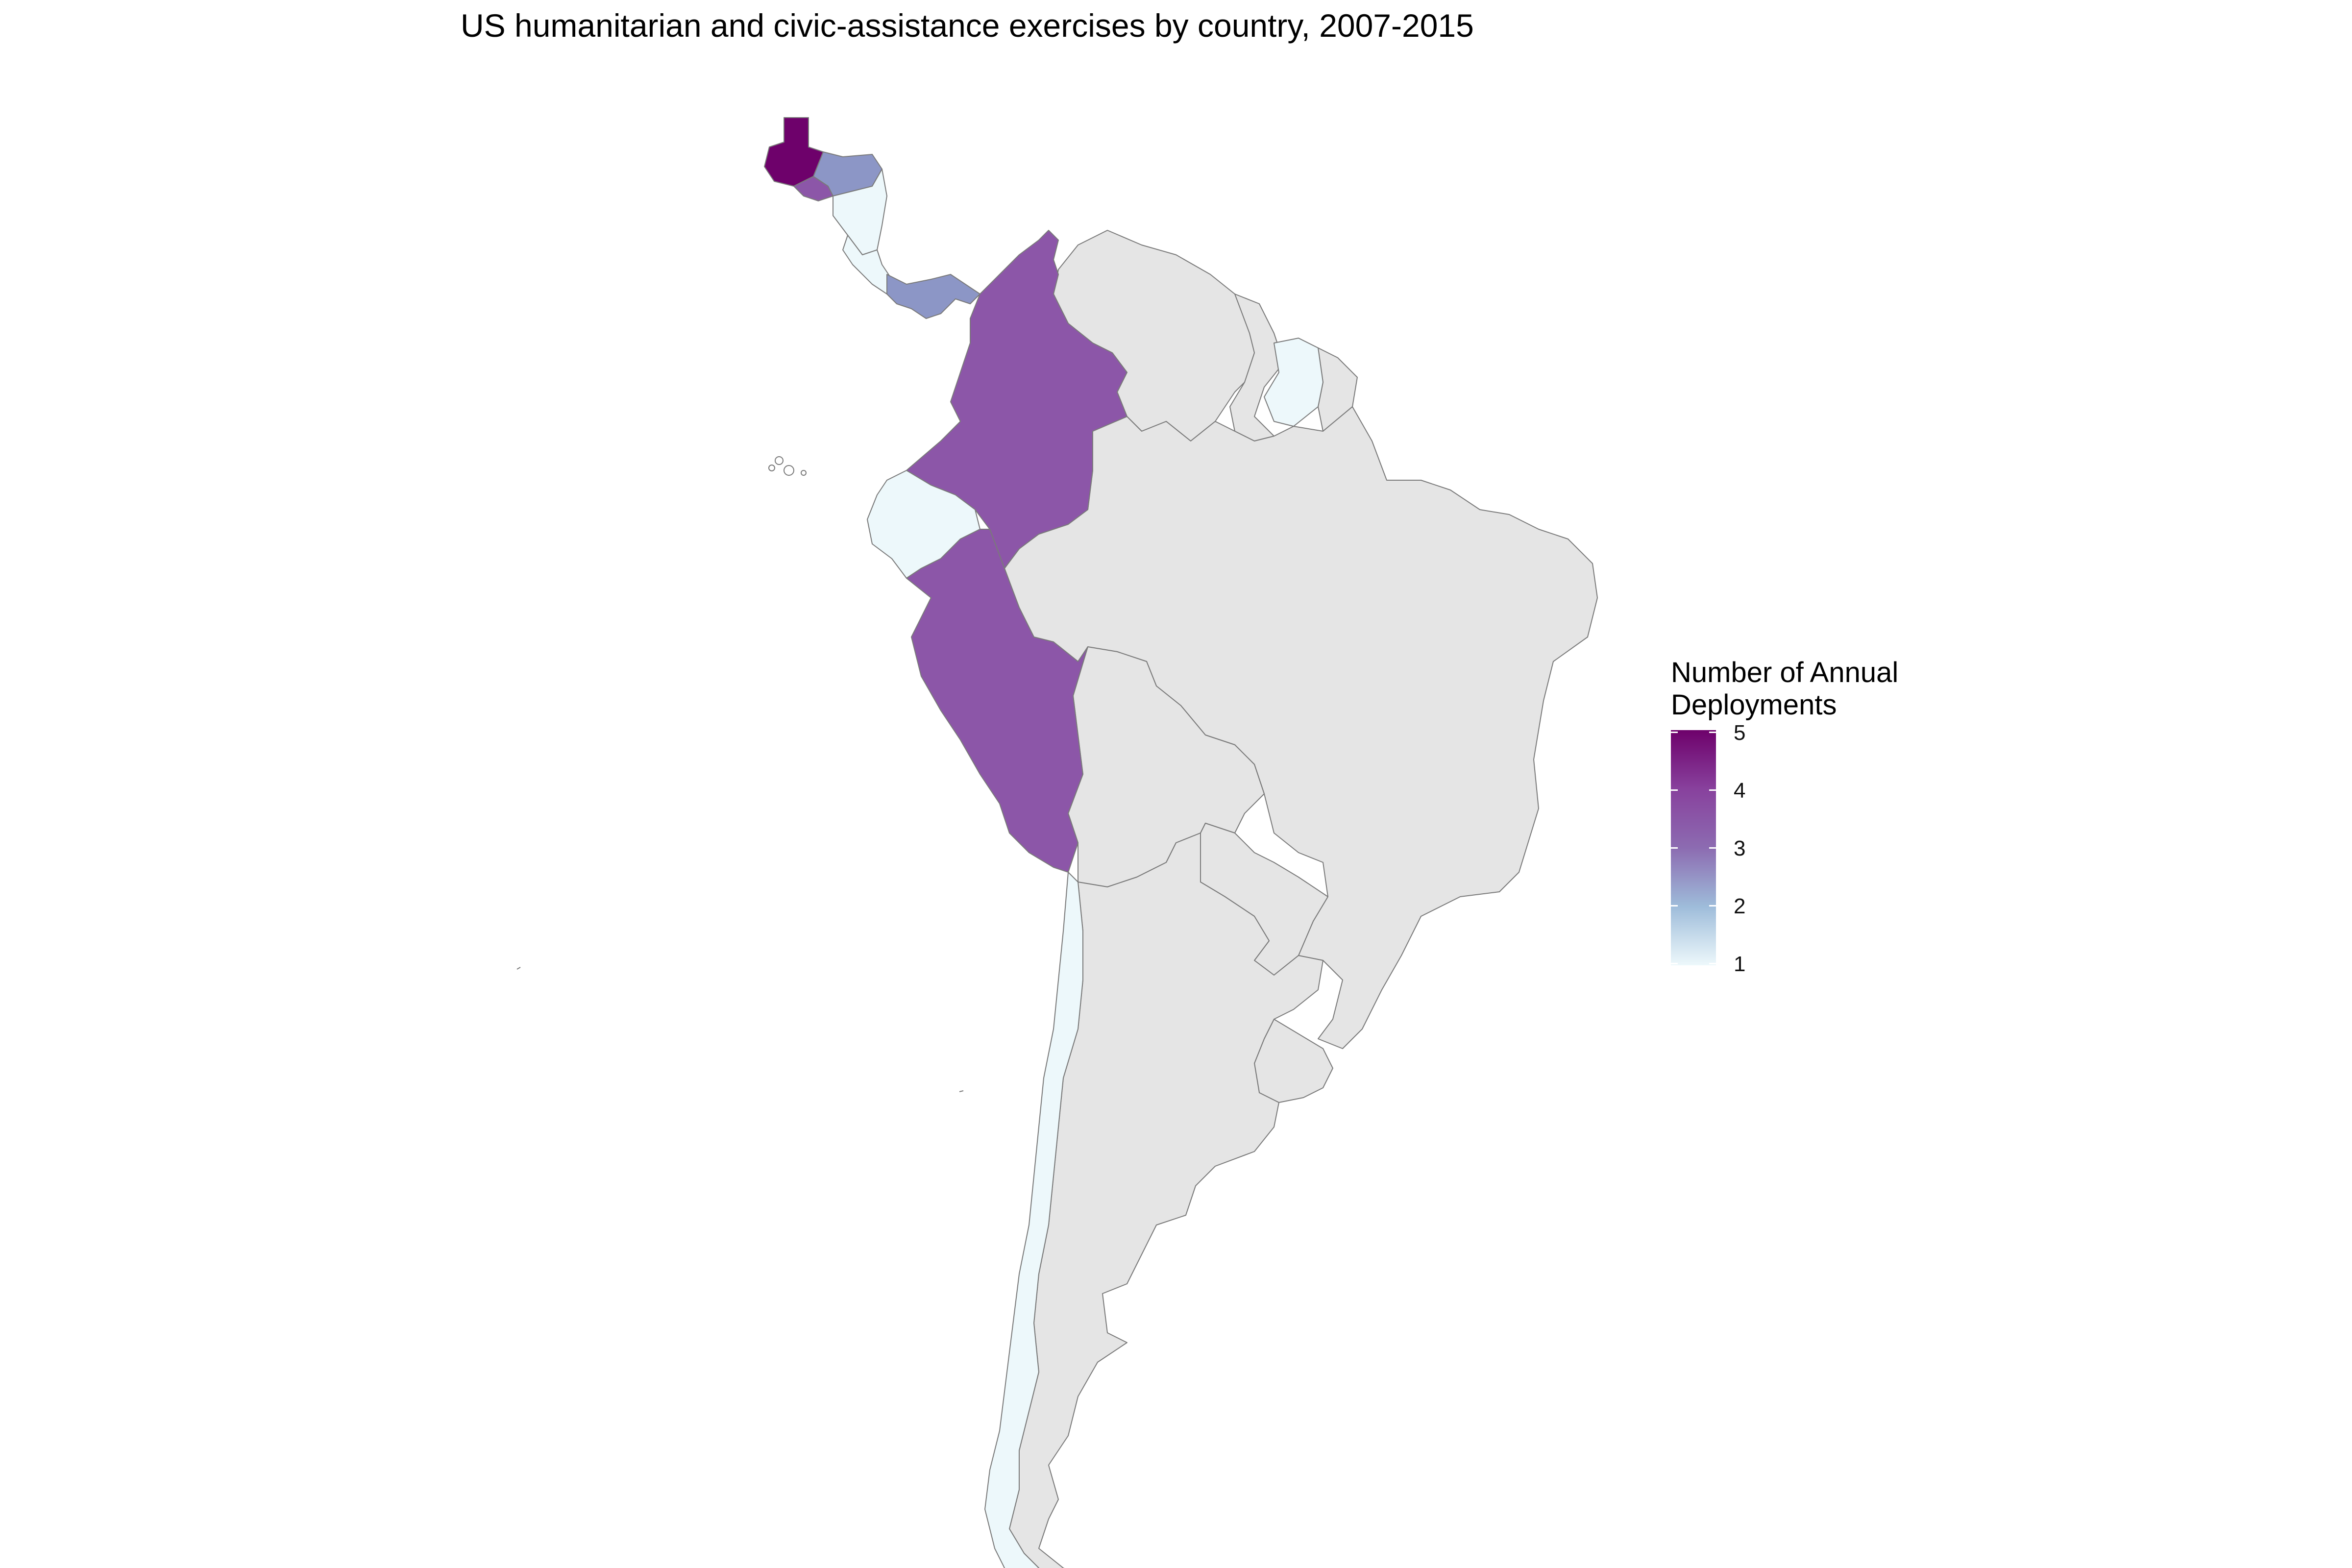  What do you see at coordinates (1740, 964) in the screenshot?
I see `legend-tick-label: 1` at bounding box center [1740, 964].